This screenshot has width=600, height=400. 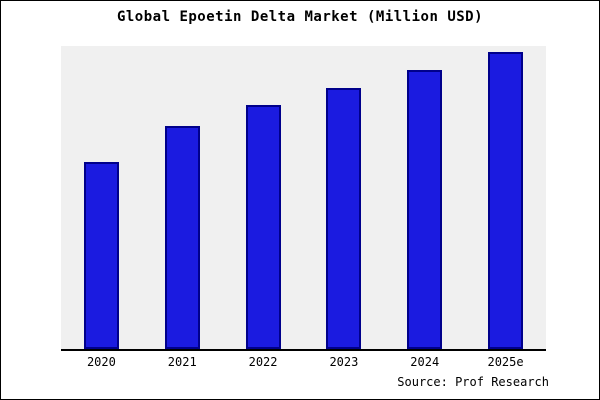 What do you see at coordinates (263, 227) in the screenshot?
I see `bar-2022` at bounding box center [263, 227].